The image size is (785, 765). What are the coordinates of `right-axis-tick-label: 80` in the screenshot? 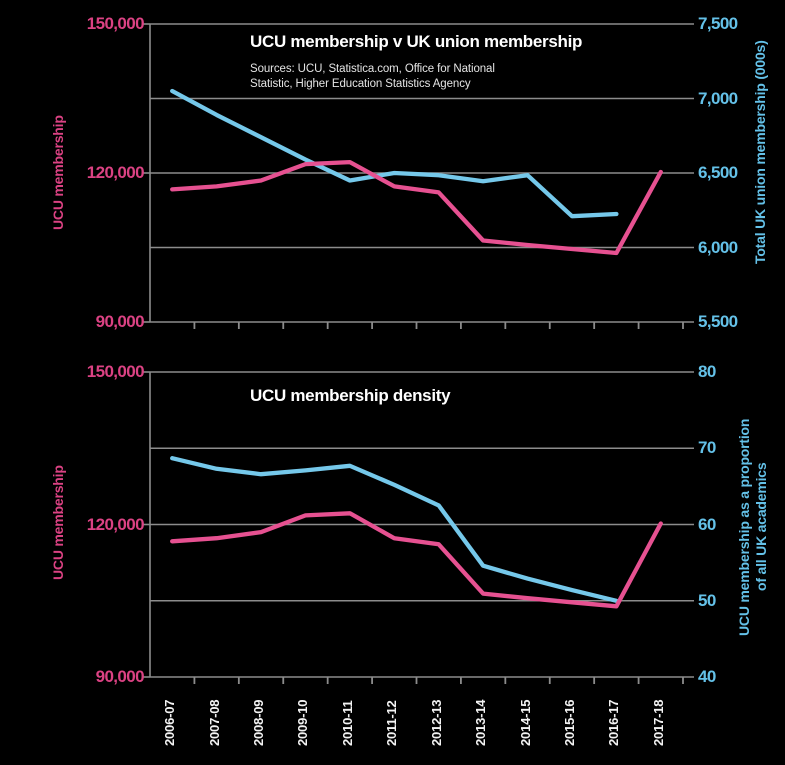 It's located at (707, 371).